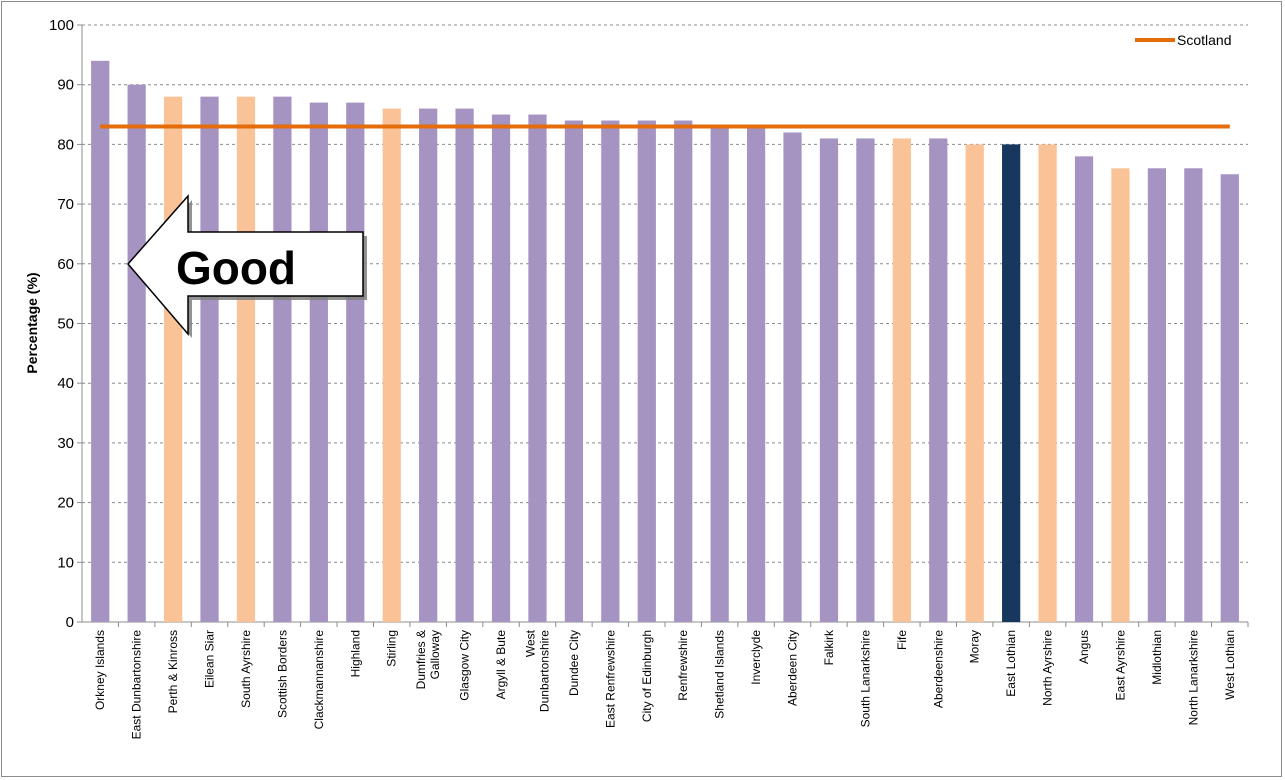 The height and width of the screenshot is (780, 1285). I want to click on y-tick-label: 60, so click(65, 264).